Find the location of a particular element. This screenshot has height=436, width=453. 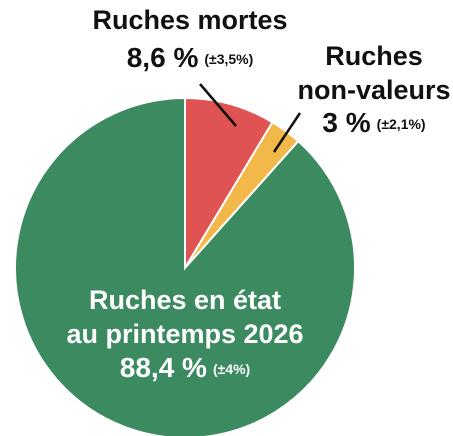

category-label: Ruches mortes is located at coordinates (189, 20).